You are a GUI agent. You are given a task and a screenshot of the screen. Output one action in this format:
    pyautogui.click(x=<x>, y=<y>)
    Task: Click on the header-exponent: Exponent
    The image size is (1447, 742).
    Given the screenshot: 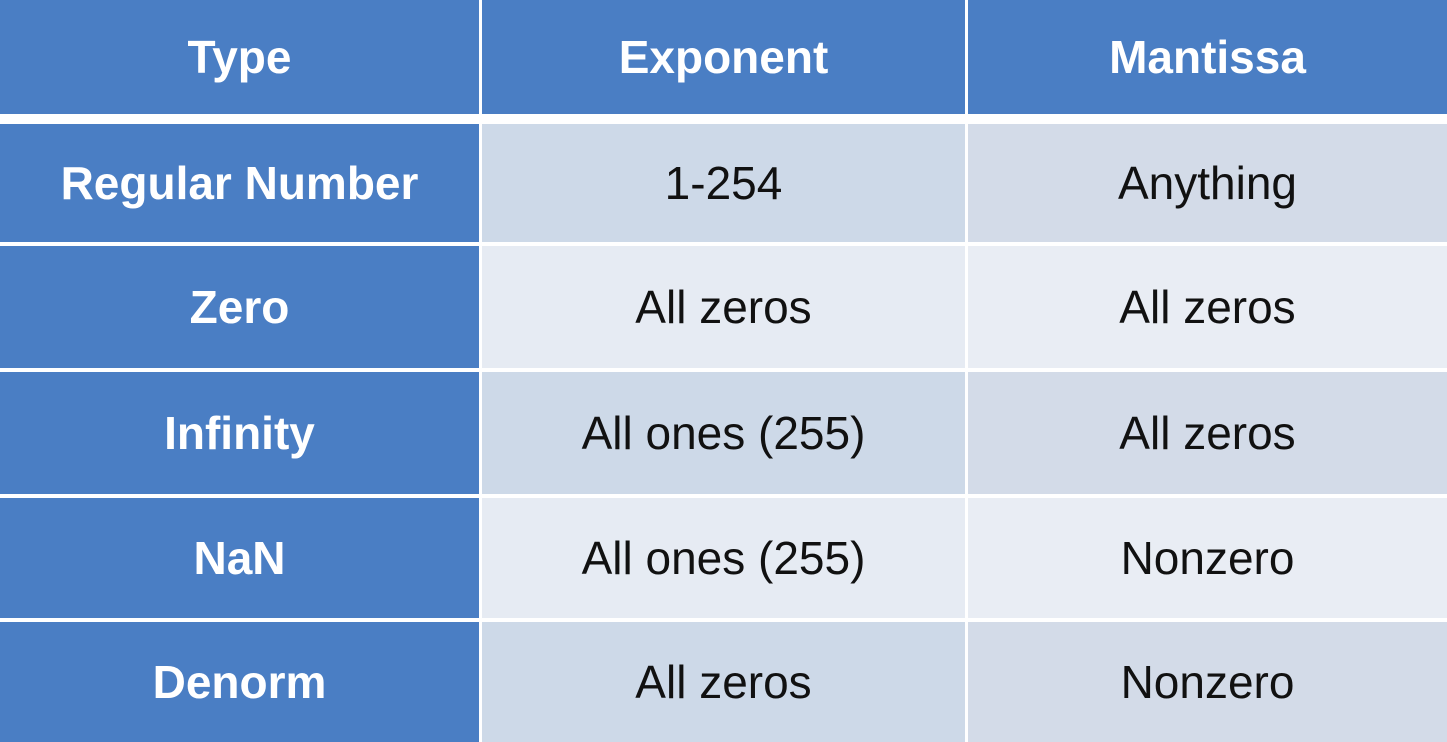 What is the action you would take?
    pyautogui.click(x=723, y=57)
    